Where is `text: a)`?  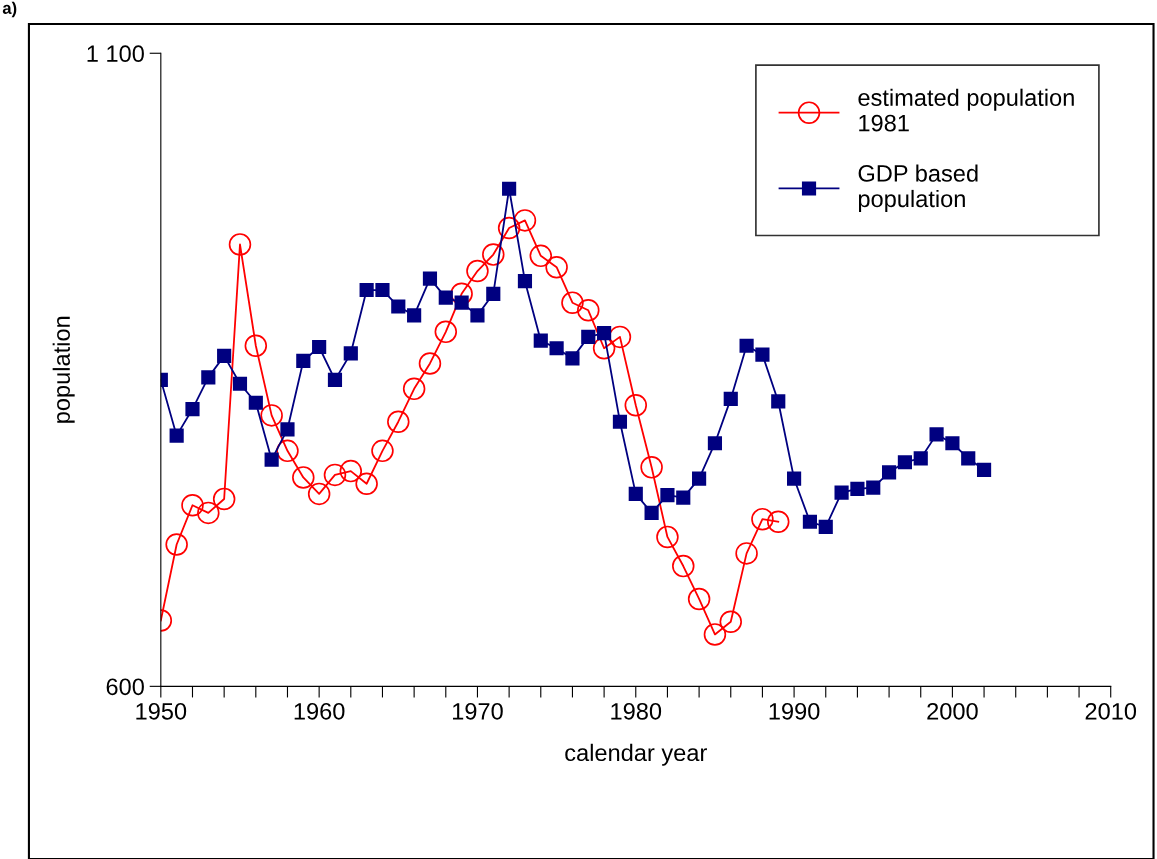
text: a) is located at coordinates (9, 9).